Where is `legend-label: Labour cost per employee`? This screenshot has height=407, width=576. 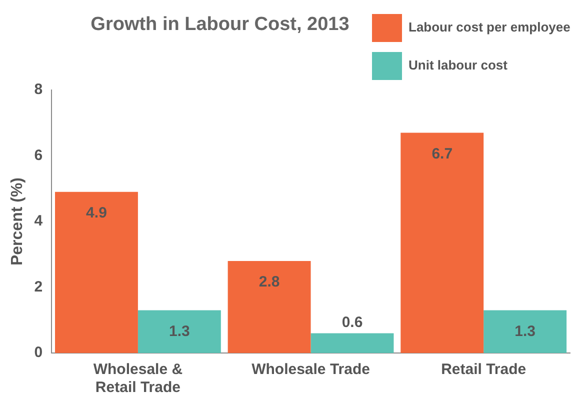
legend-label: Labour cost per employee is located at coordinates (489, 27).